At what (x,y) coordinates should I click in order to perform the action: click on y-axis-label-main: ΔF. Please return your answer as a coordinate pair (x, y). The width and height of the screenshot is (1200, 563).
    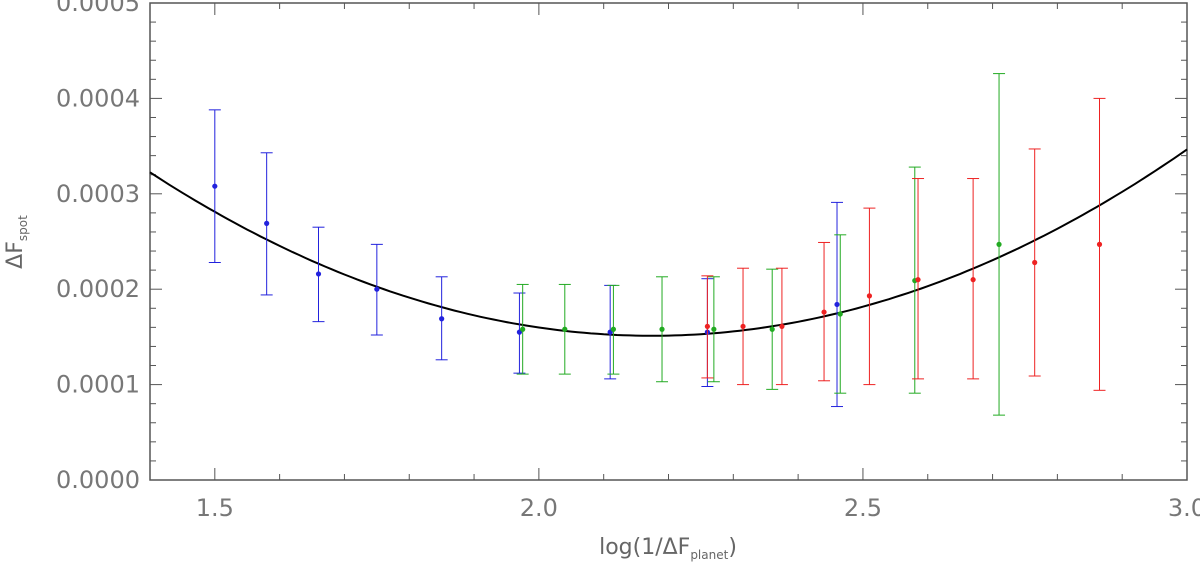
    Looking at the image, I should click on (15, 255).